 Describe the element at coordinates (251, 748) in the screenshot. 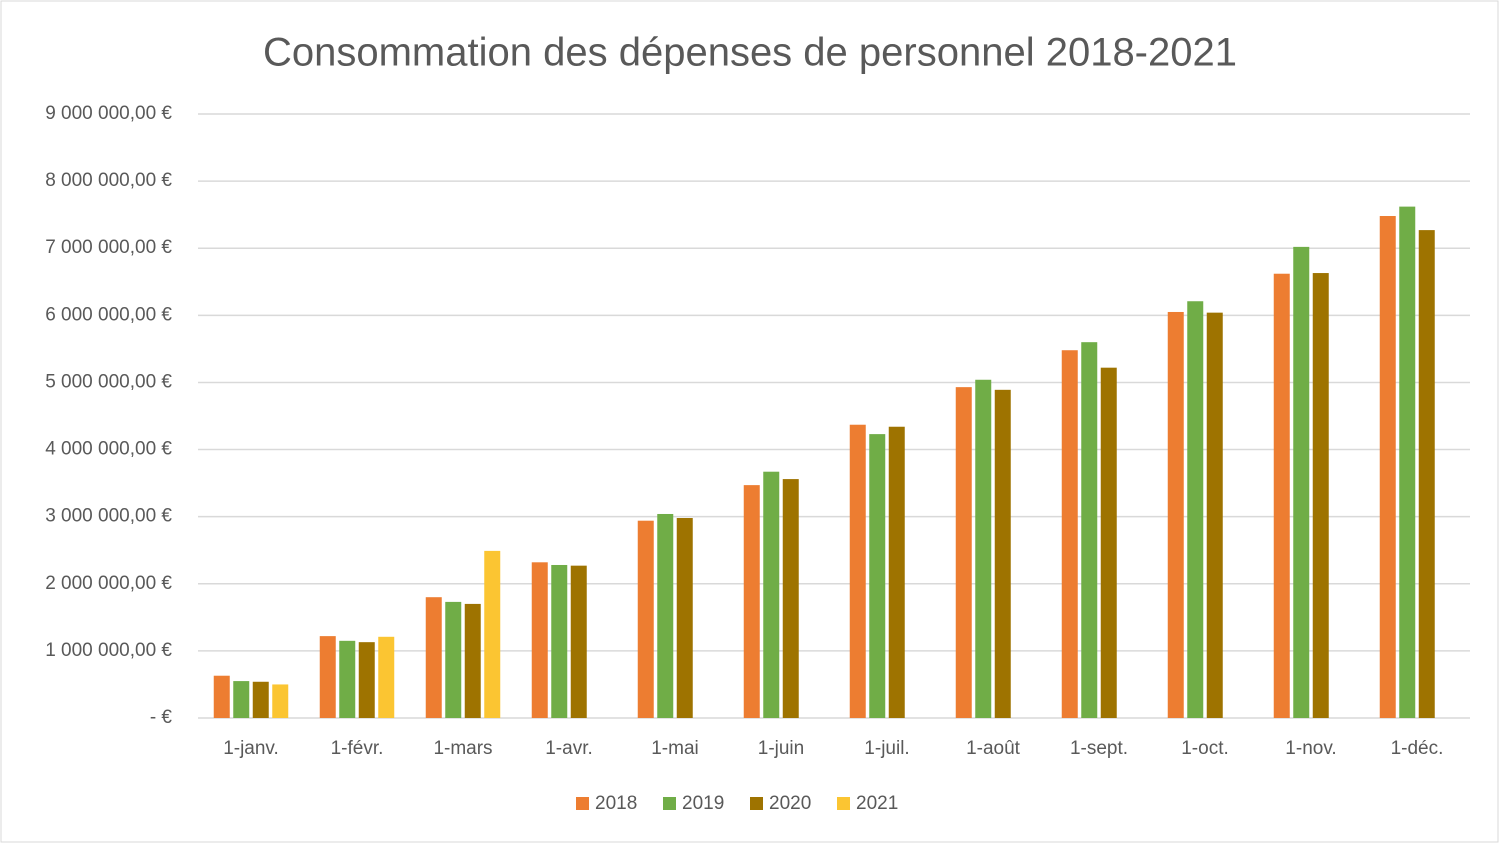

I see `x-tick-label: 1-janv.` at that location.